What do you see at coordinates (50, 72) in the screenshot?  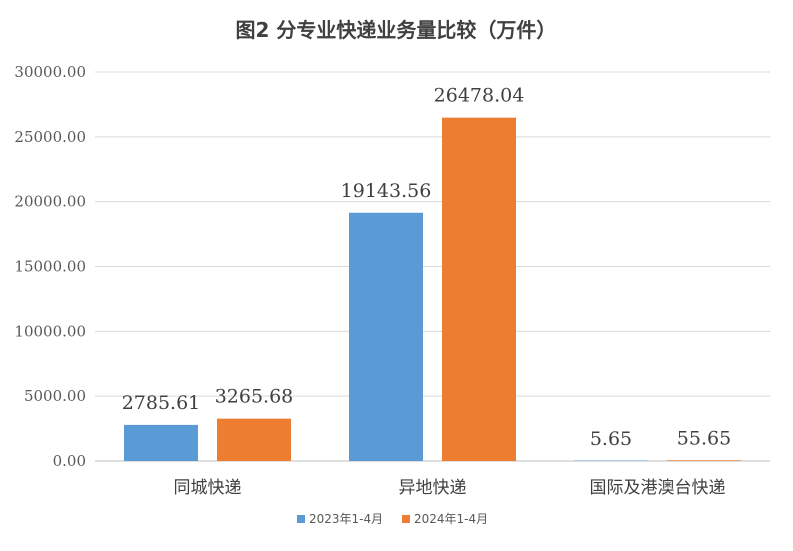 I see `y-tick-label: 30000.00` at bounding box center [50, 72].